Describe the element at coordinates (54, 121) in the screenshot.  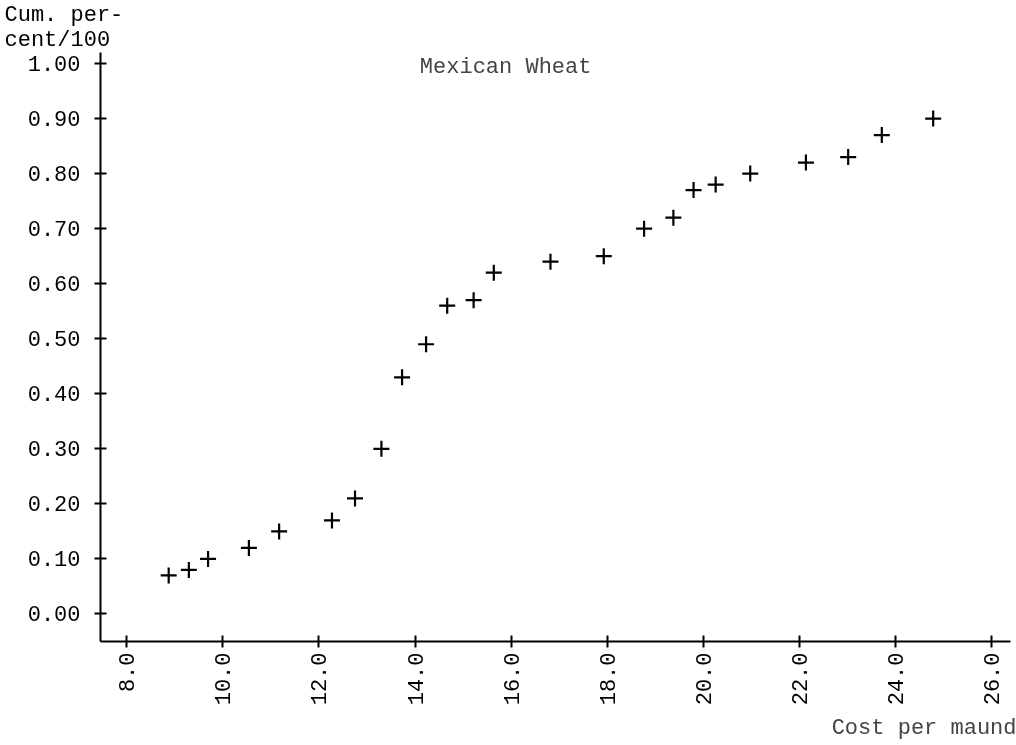
I see `y-tick-label: 0.90` at that location.